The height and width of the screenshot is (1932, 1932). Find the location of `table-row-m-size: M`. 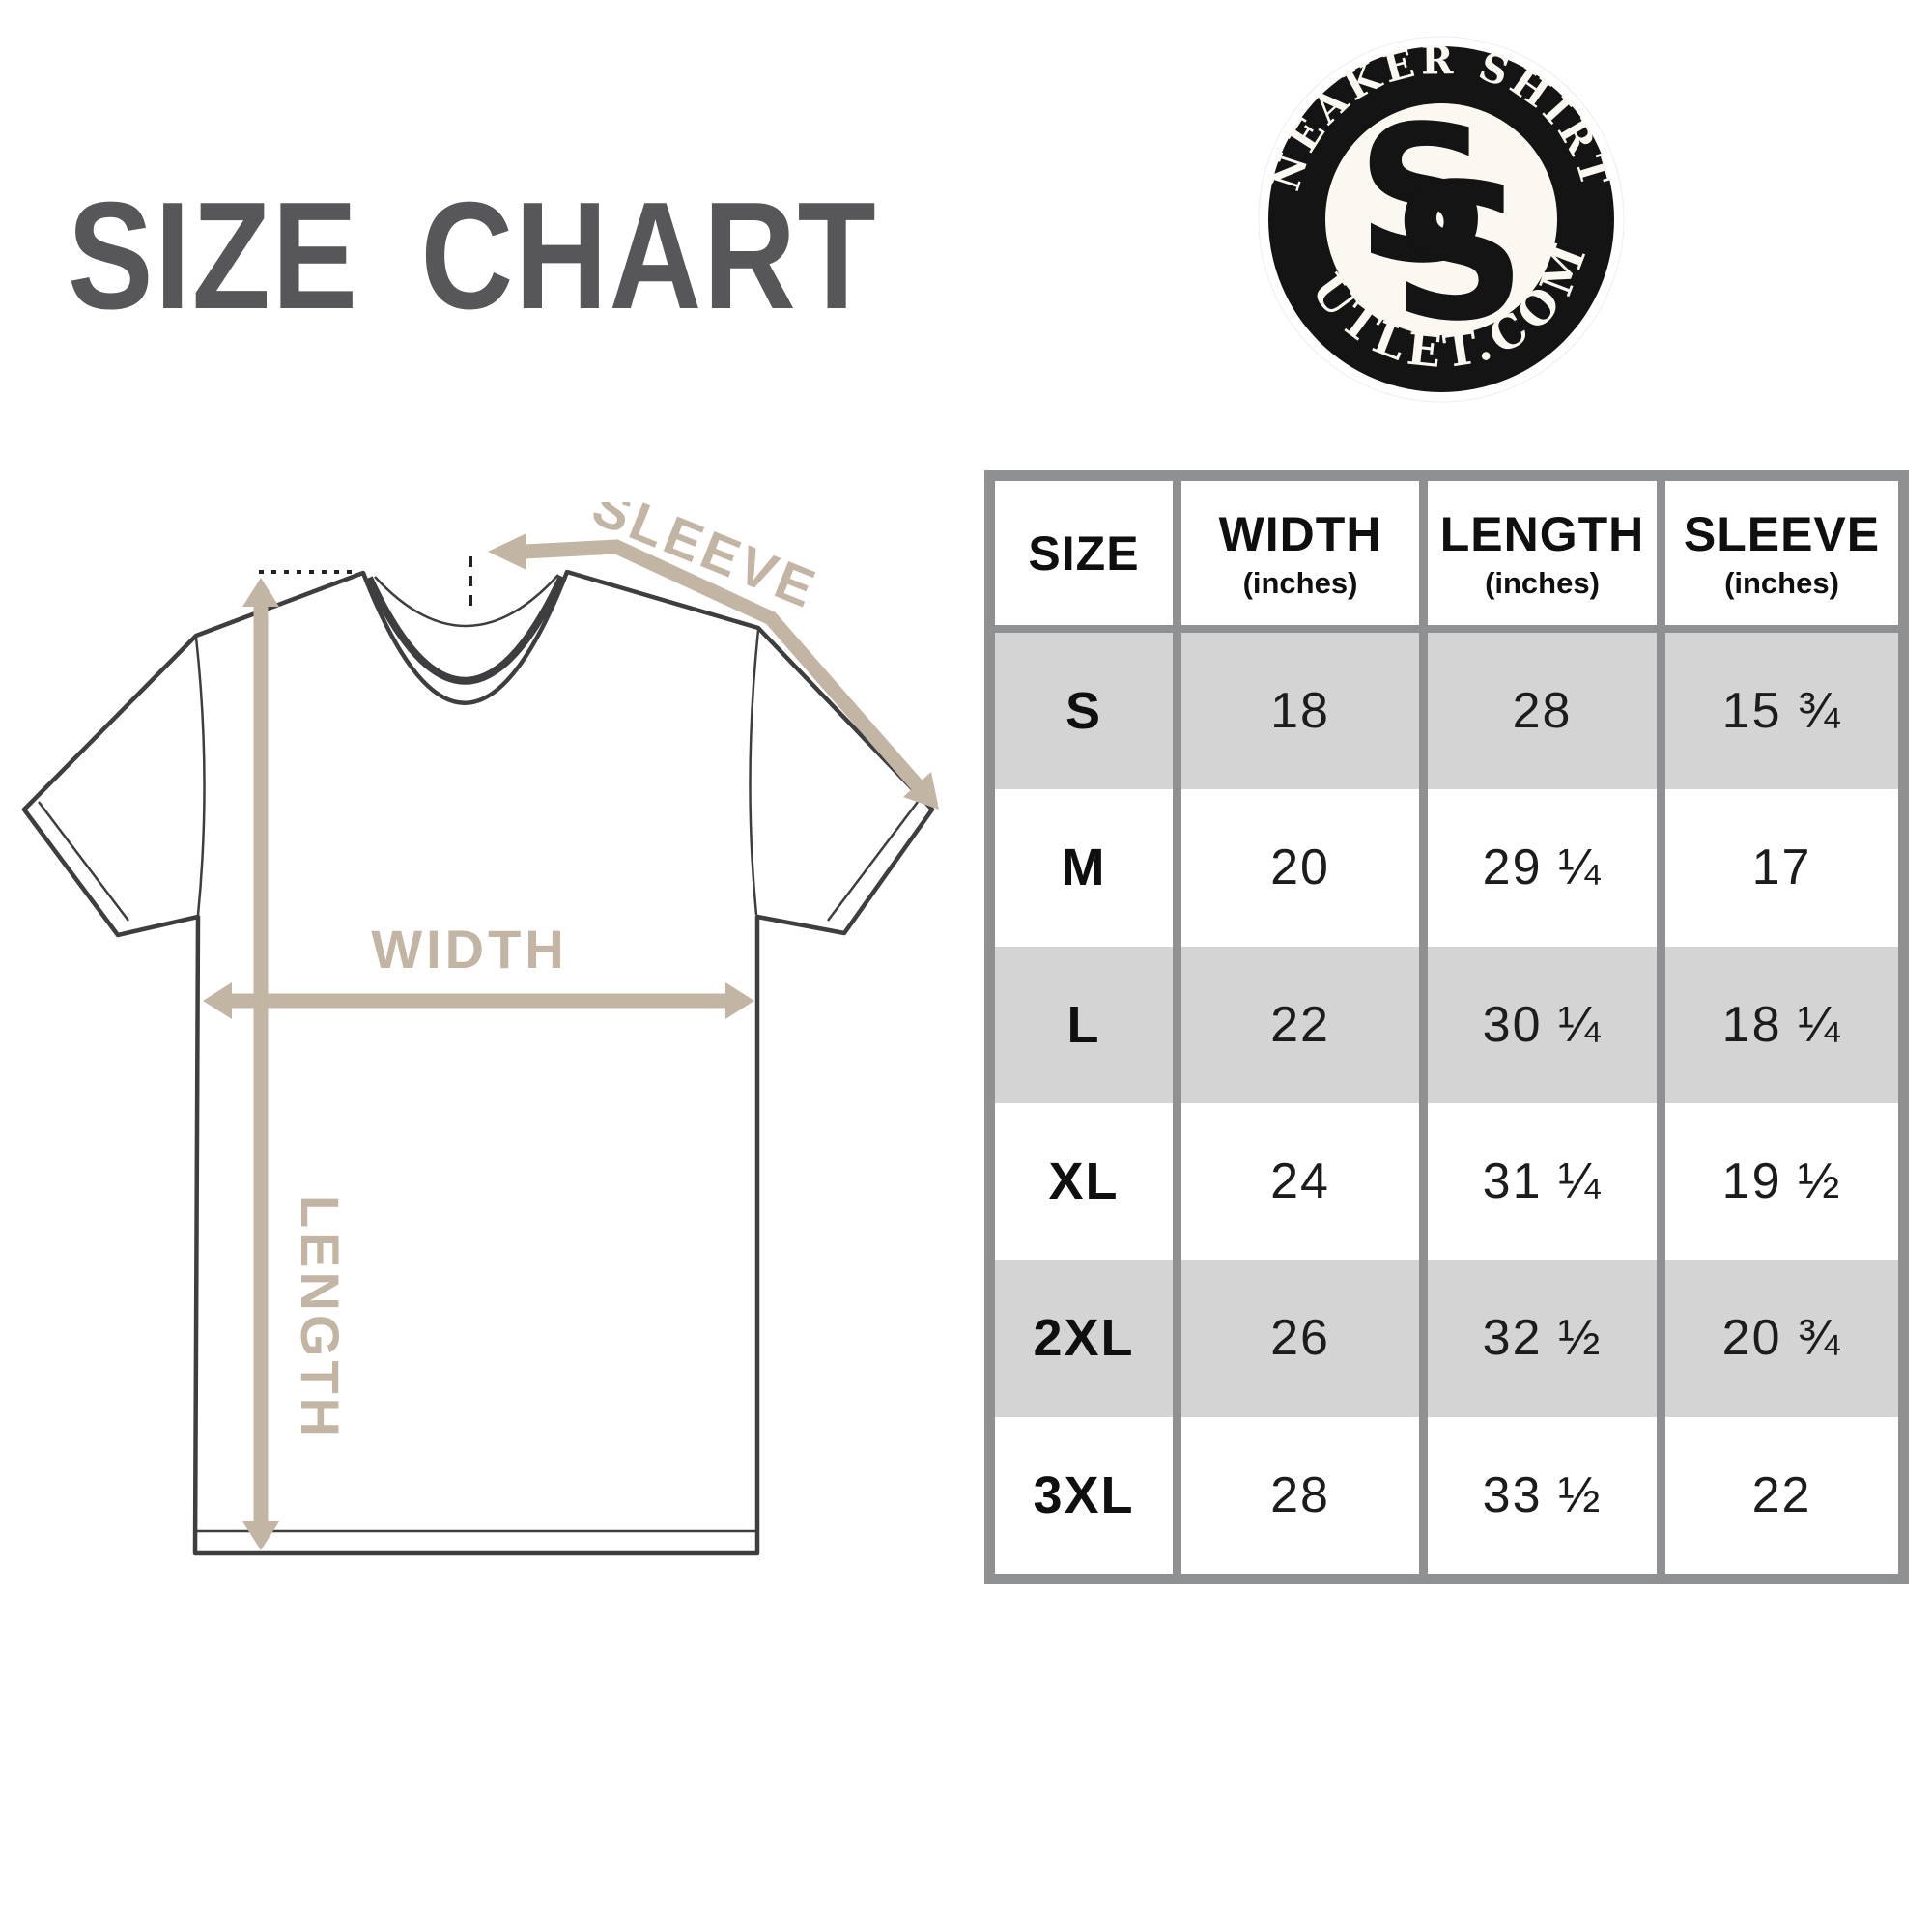

table-row-m-size: M is located at coordinates (1084, 868).